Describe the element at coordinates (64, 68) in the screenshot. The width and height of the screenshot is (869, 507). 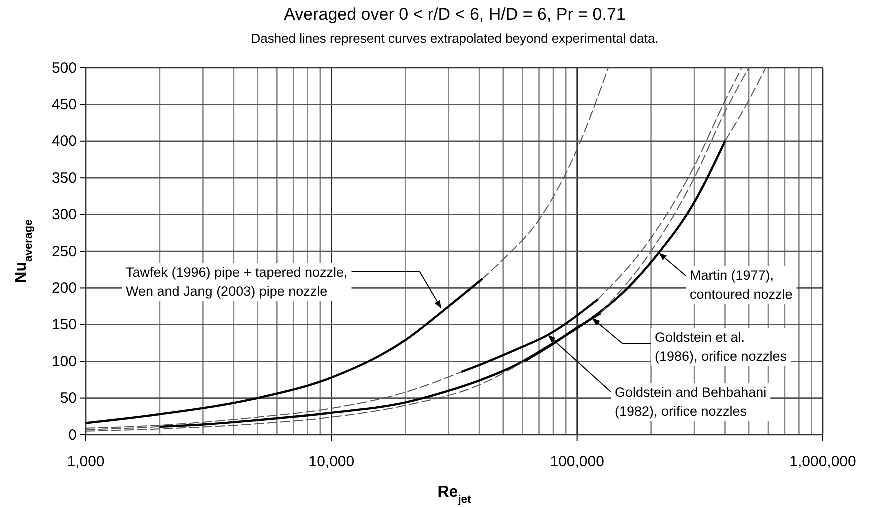
I see `y-tick-label: 500` at that location.